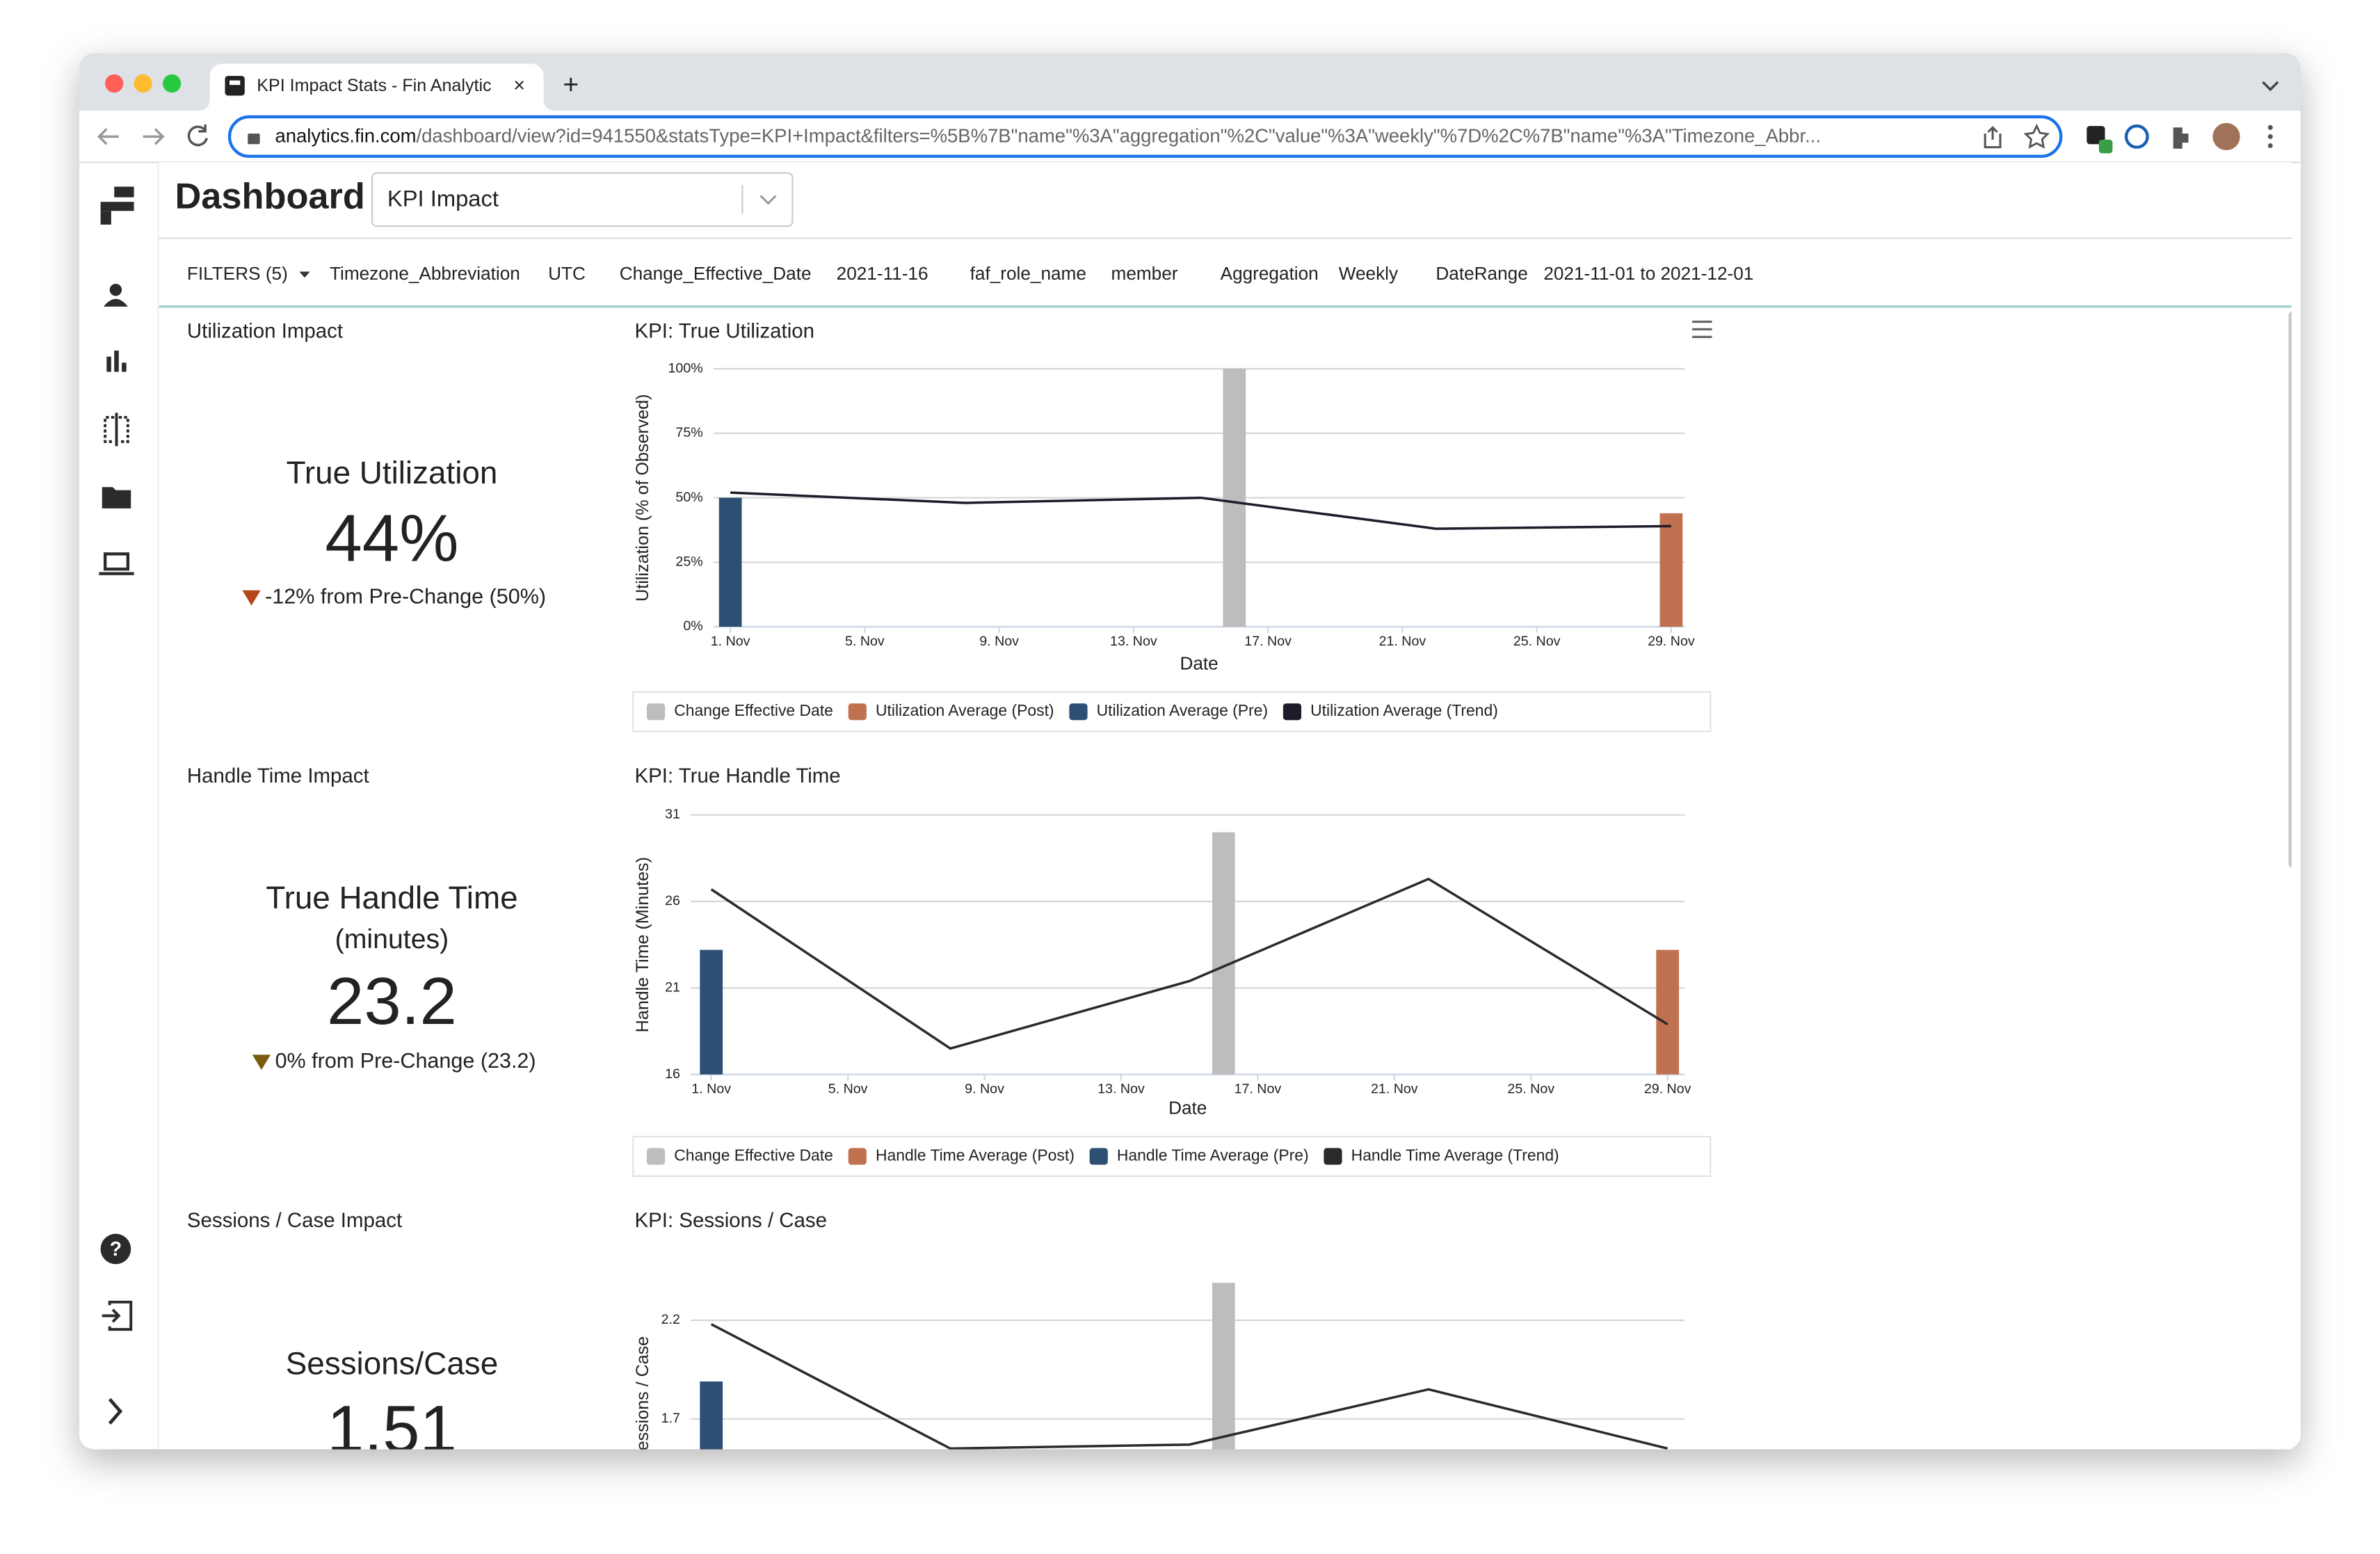 This screenshot has height=1554, width=2380. I want to click on y-tick-label: 0%, so click(692, 626).